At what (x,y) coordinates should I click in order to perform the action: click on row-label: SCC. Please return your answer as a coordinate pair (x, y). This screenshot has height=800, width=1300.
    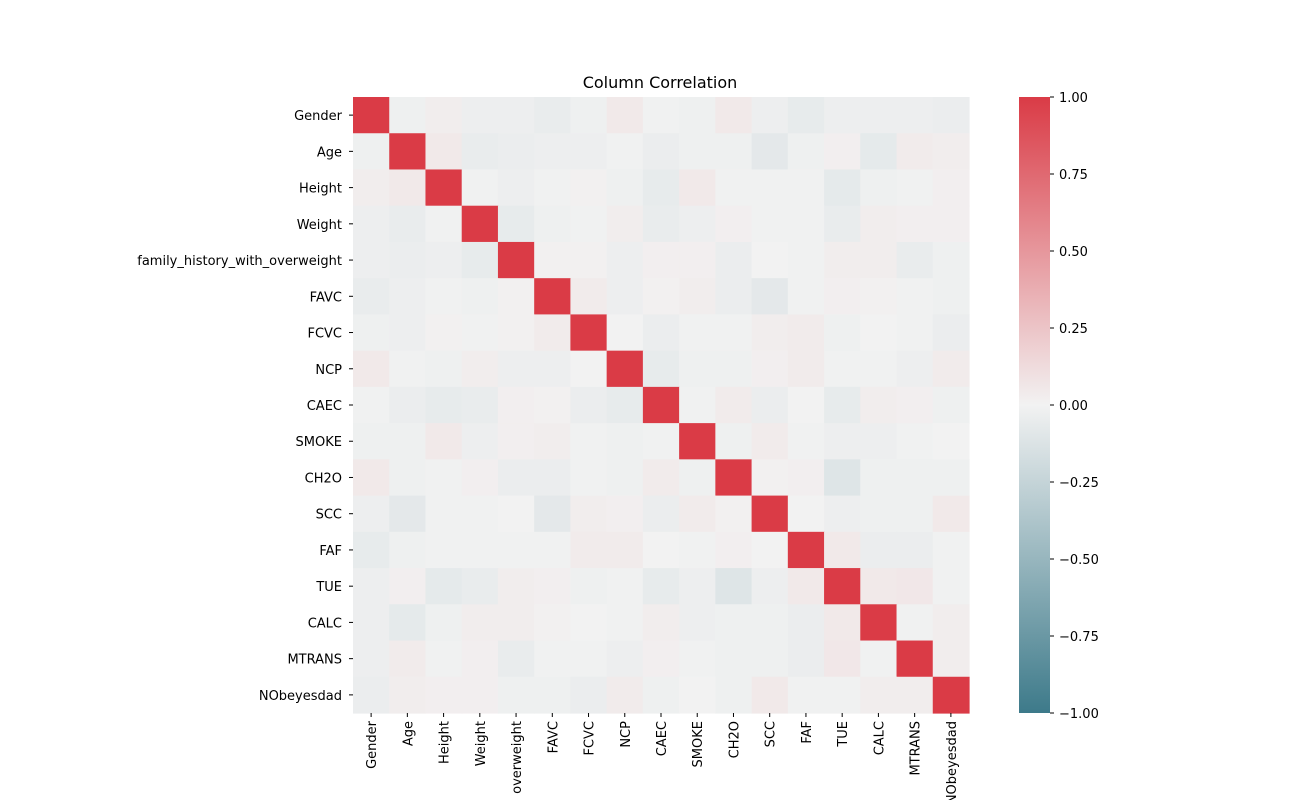
    Looking at the image, I should click on (329, 515).